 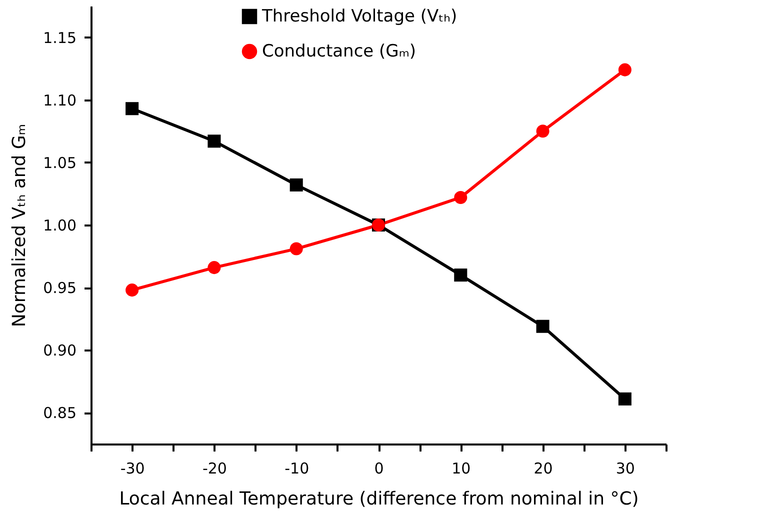 I want to click on legend-label: Threshold Voltage (Vₜₕ), so click(x=359, y=16).